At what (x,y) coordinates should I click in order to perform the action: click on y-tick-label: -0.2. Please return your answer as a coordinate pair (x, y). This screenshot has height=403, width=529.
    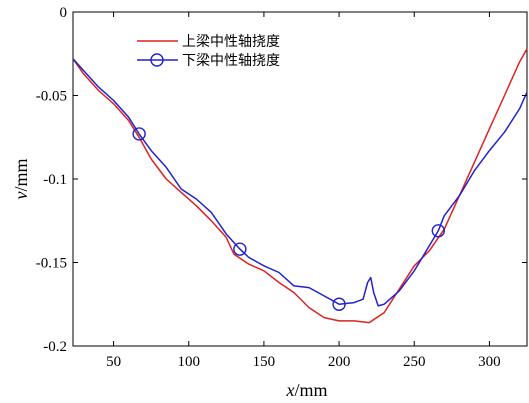
    Looking at the image, I should click on (55, 347).